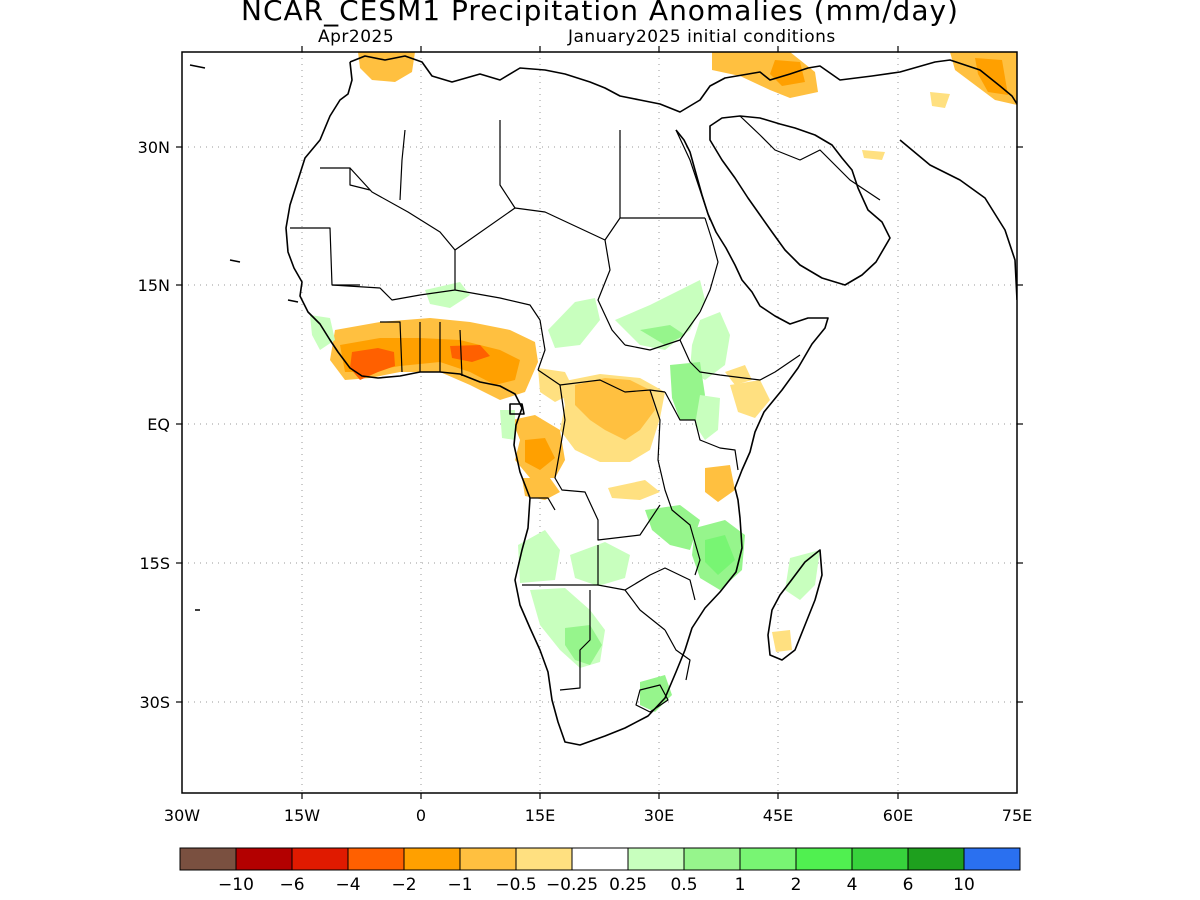 The image size is (1200, 900). What do you see at coordinates (600, 564) in the screenshot?
I see `anomaly-zambia-wet` at bounding box center [600, 564].